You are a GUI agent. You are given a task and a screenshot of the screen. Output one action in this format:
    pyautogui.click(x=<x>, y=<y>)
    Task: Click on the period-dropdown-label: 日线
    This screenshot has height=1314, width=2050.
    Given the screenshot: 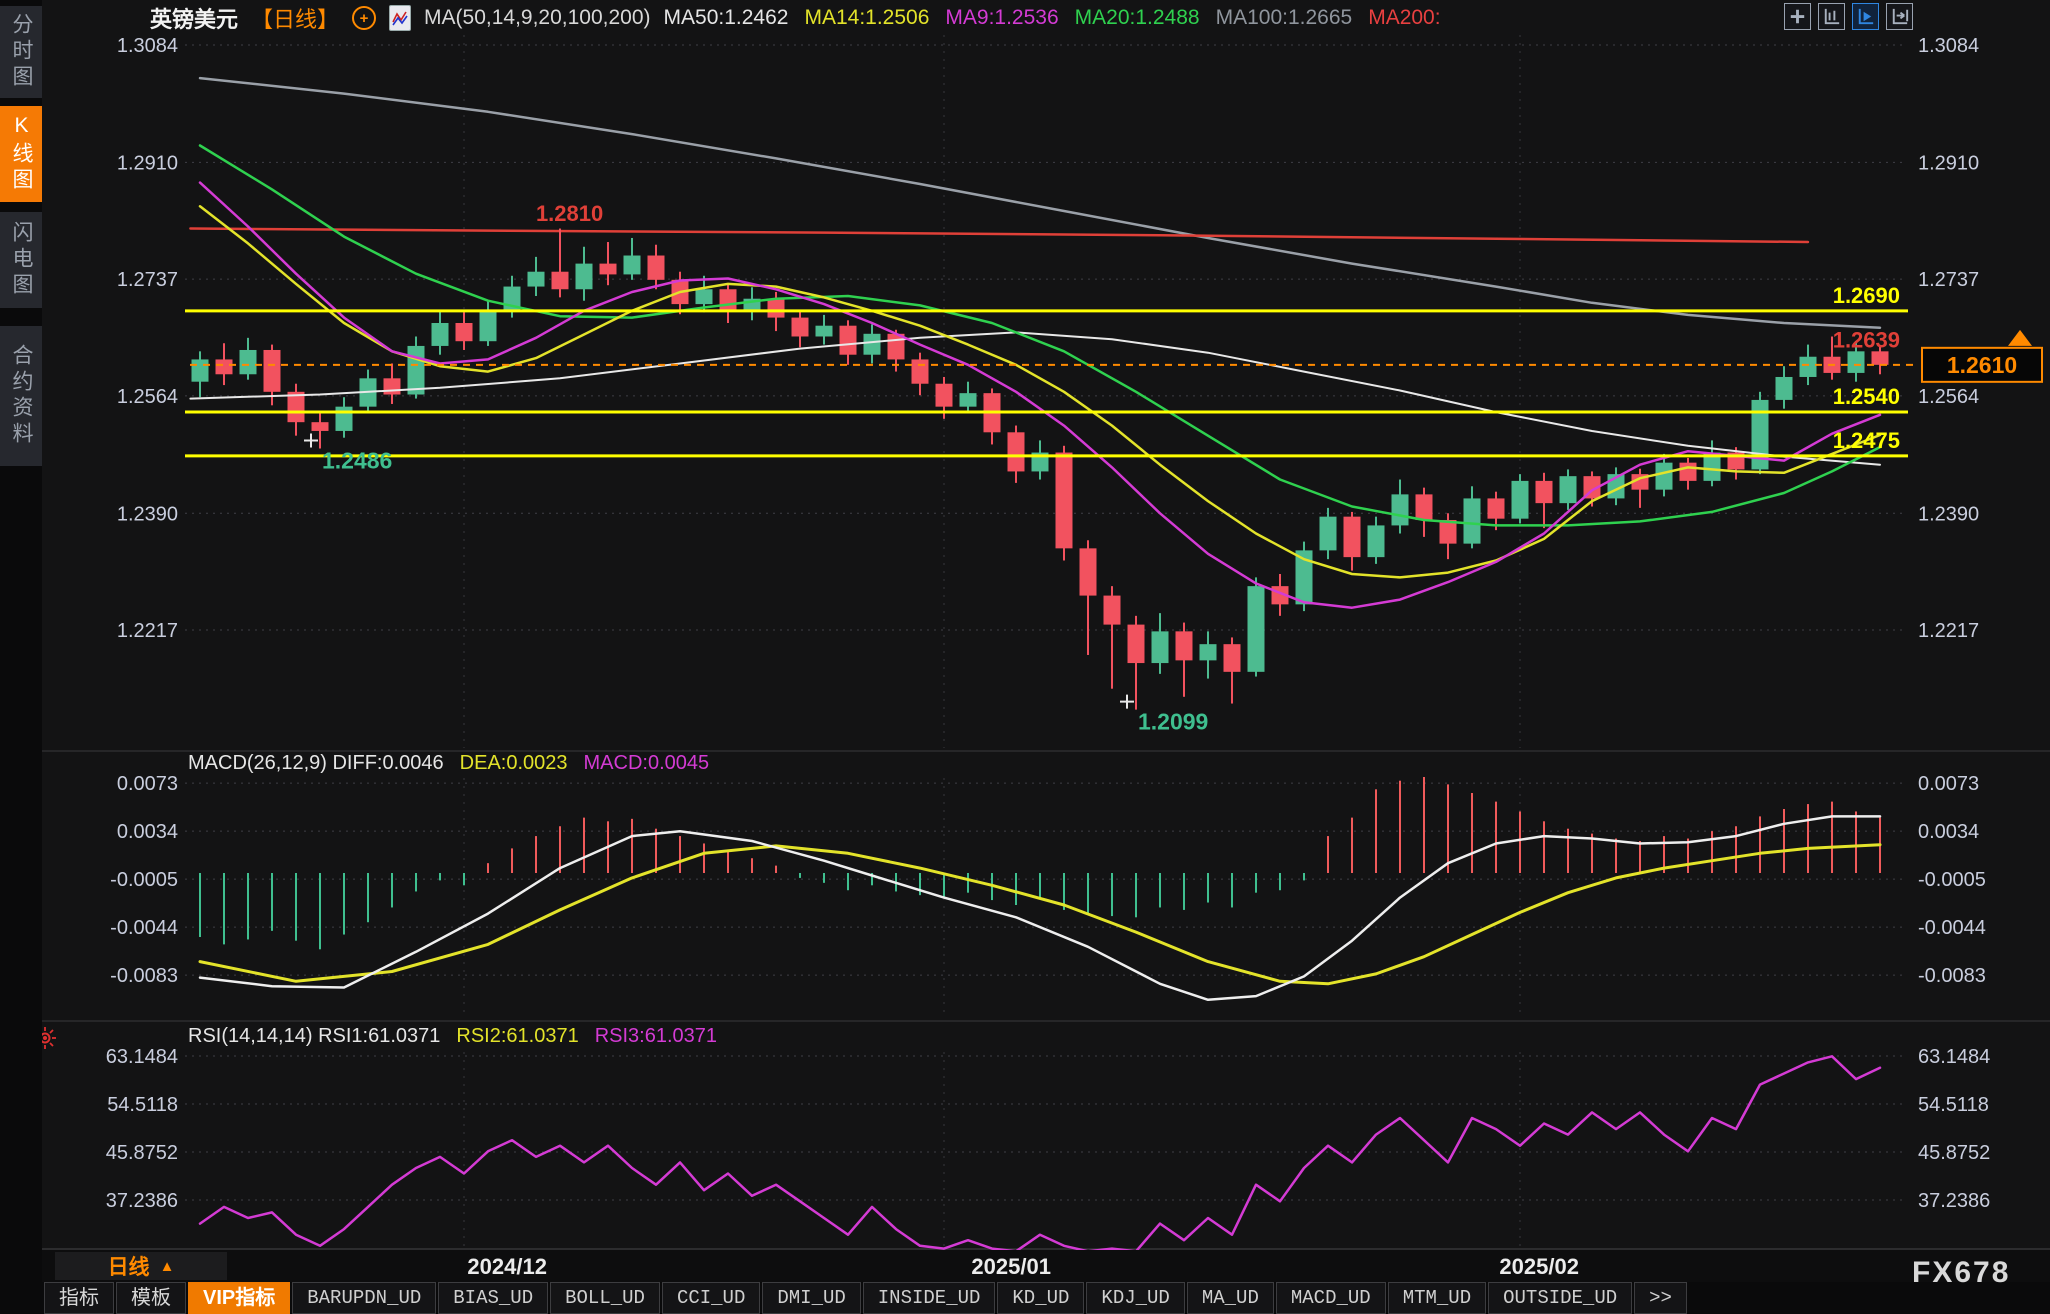 What is the action you would take?
    pyautogui.click(x=128, y=1267)
    